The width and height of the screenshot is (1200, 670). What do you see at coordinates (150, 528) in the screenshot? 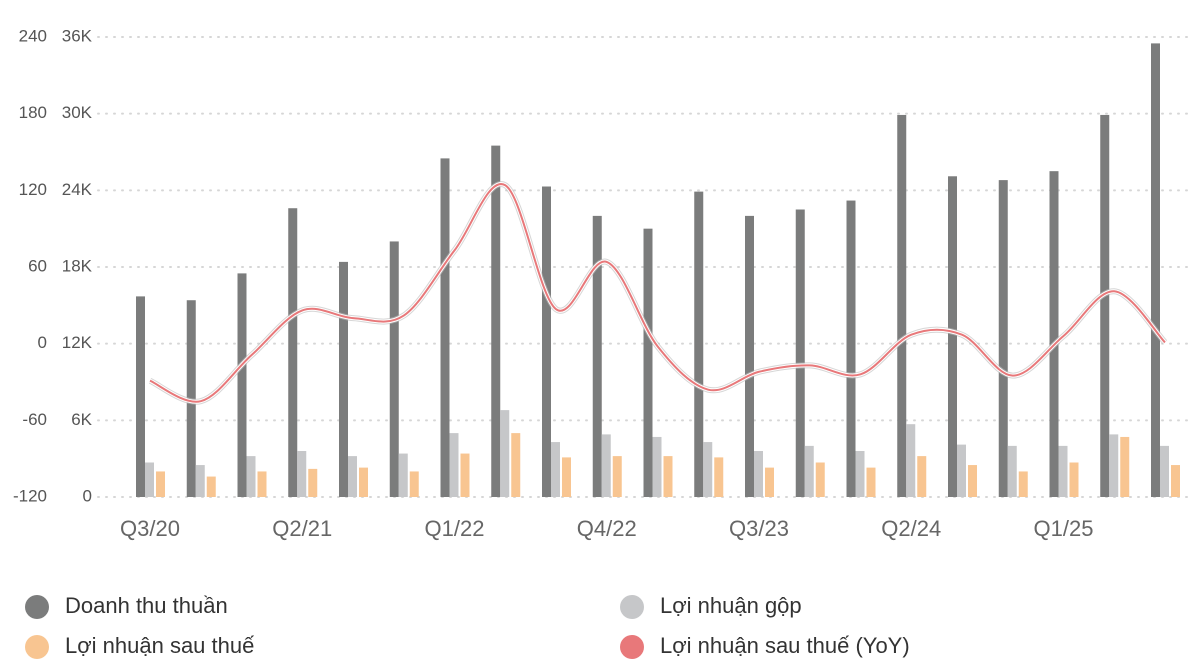
I see `x-tick-label: Q3/20` at bounding box center [150, 528].